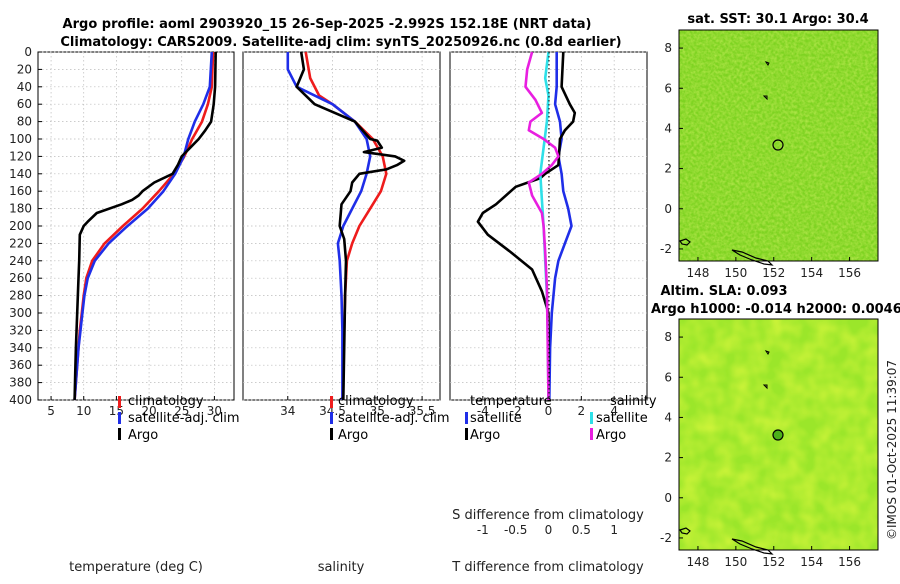 This screenshot has width=900, height=584. What do you see at coordinates (20, 243) in the screenshot?
I see `depth-tick-label: 220` at bounding box center [20, 243].